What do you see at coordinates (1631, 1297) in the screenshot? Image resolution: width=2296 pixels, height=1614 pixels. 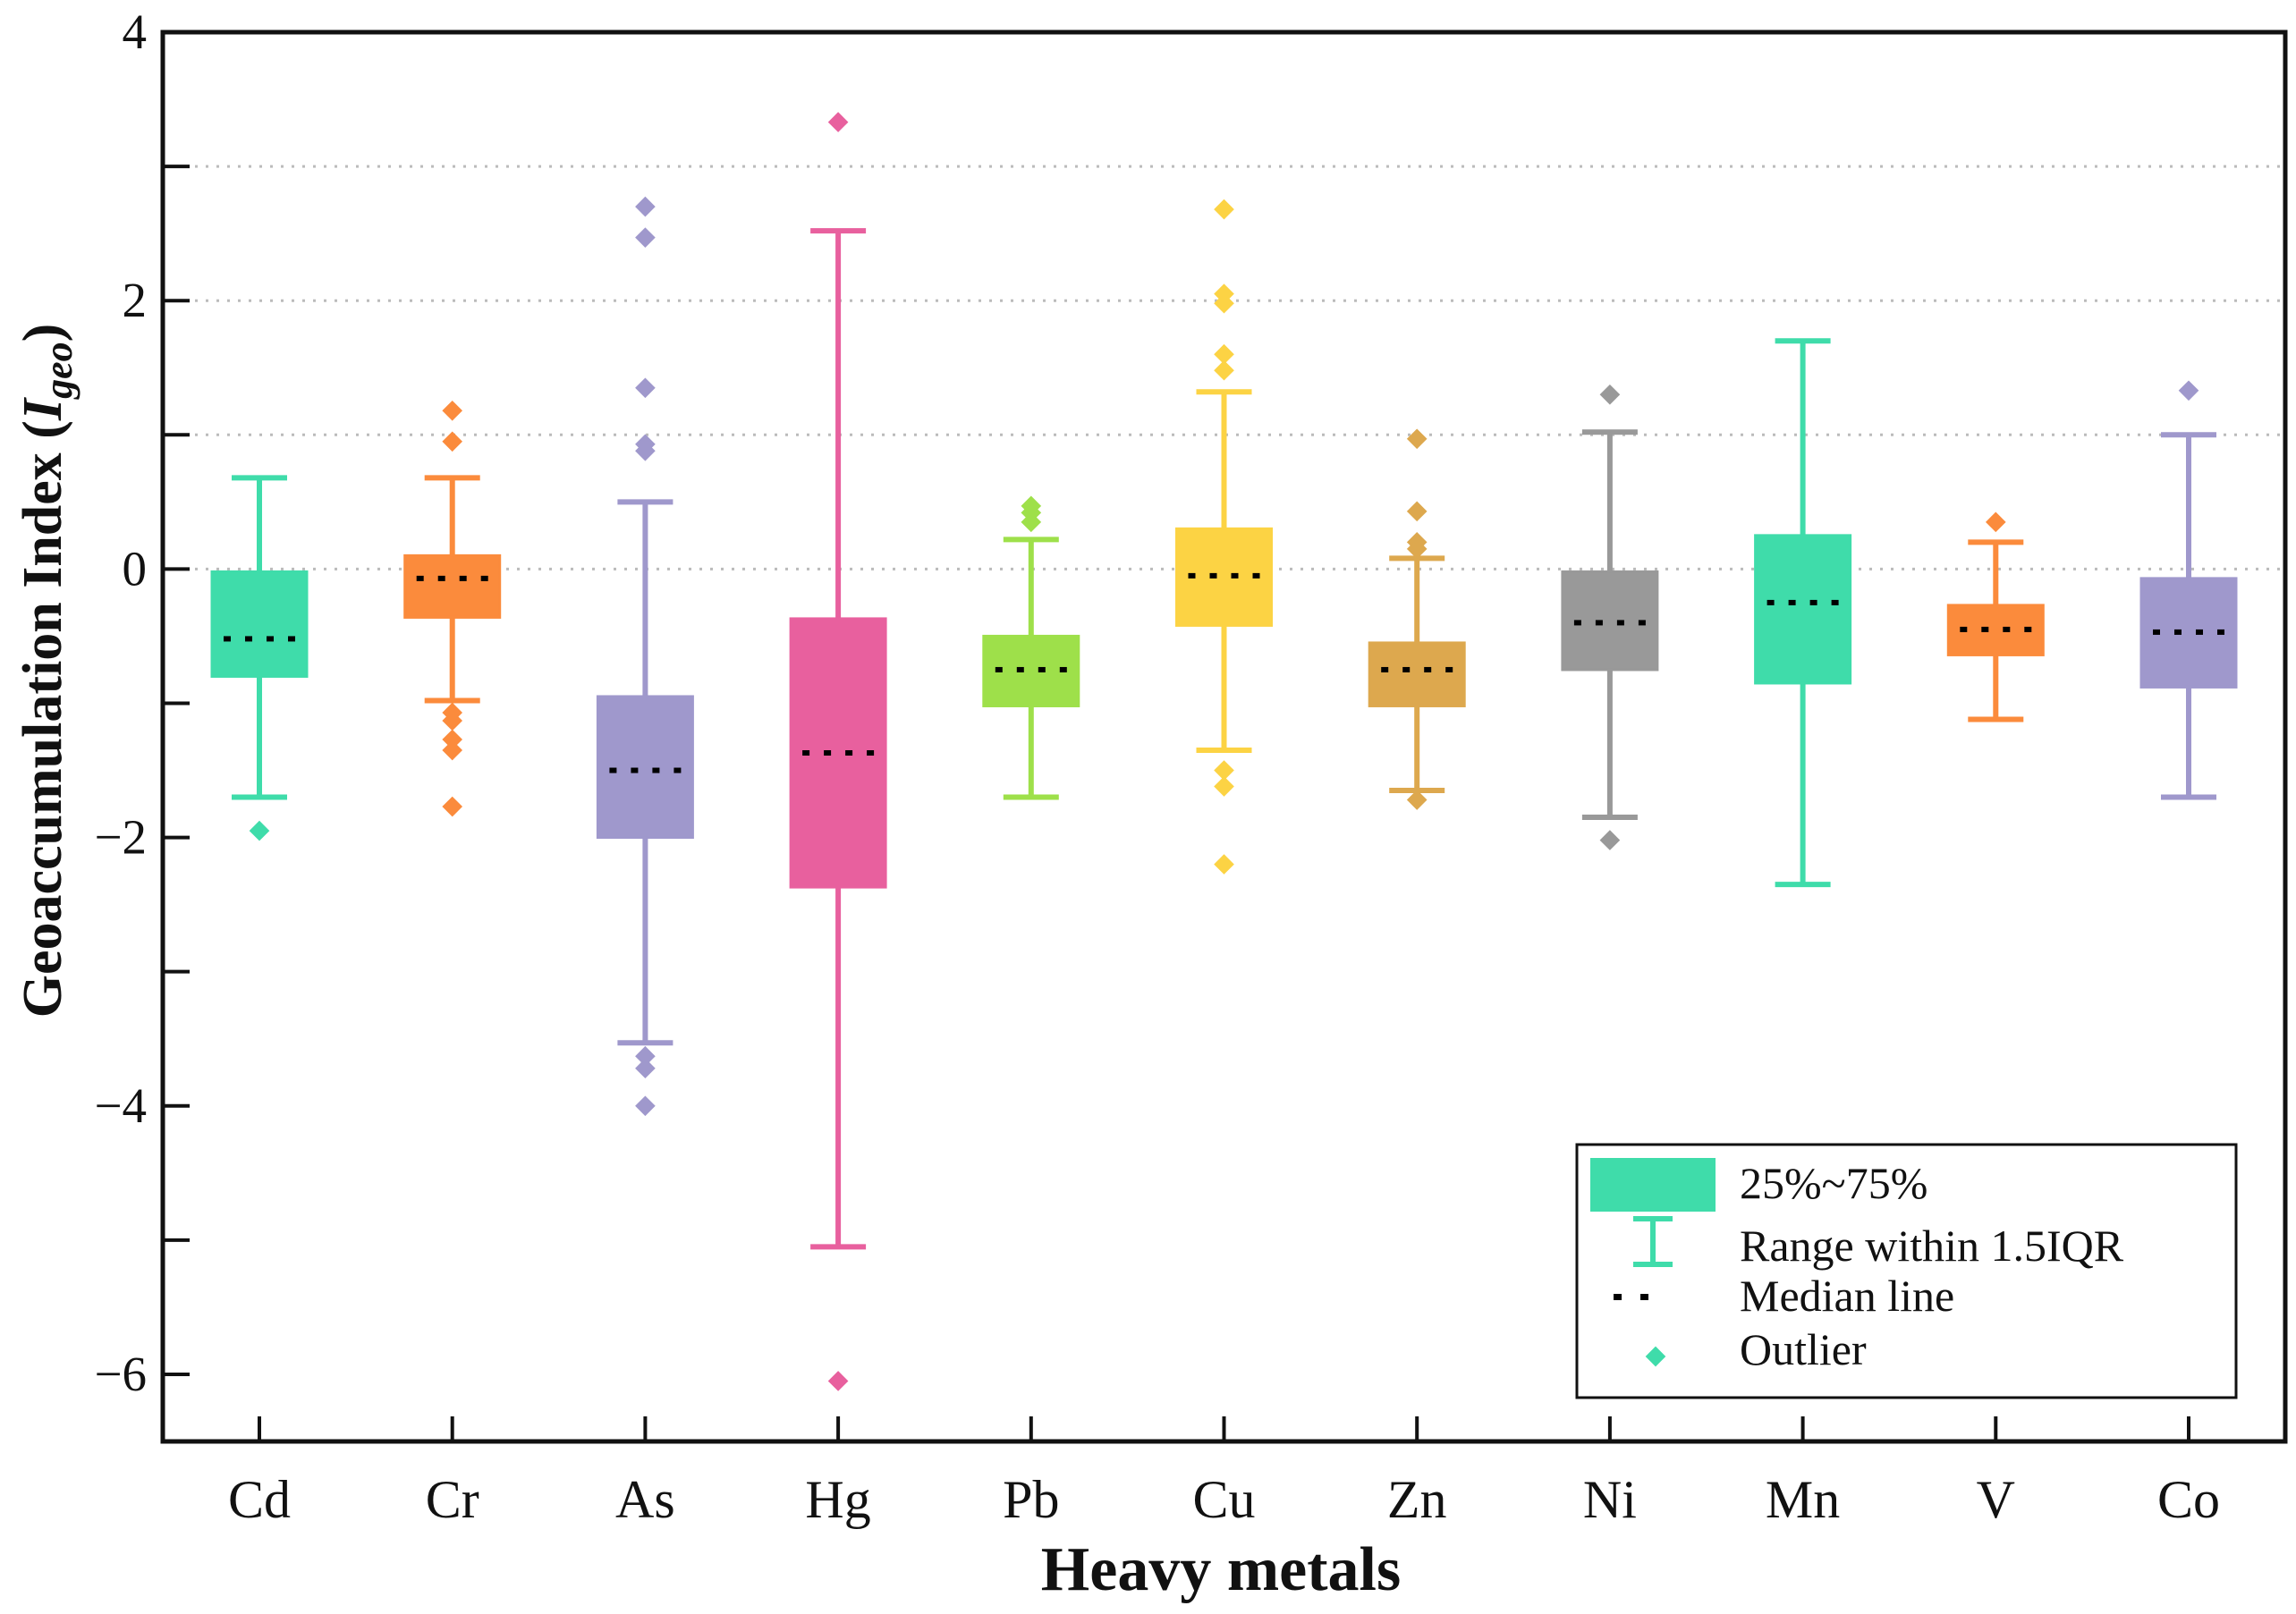 I see `legend-median-swatch` at bounding box center [1631, 1297].